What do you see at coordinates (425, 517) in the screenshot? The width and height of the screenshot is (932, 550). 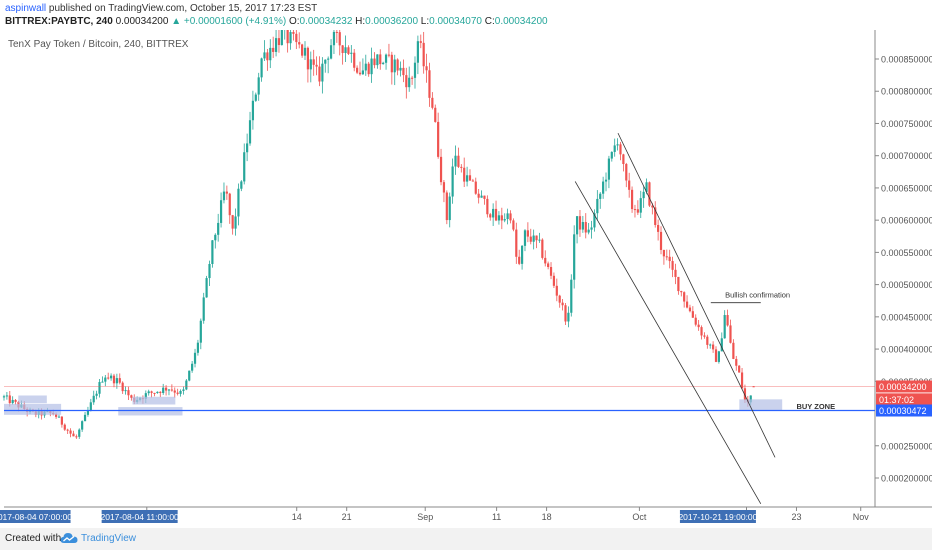 I see `x-tick-label: Sep` at bounding box center [425, 517].